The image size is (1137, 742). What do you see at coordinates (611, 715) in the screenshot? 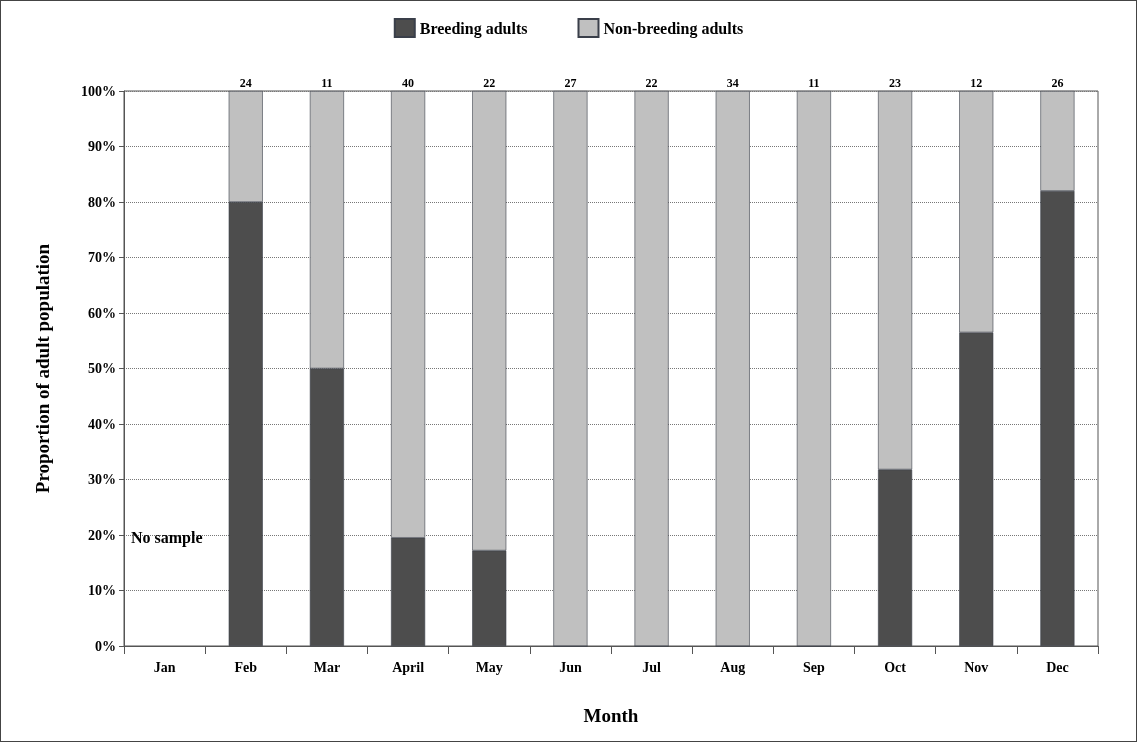
I see `x-axis-title: Month` at bounding box center [611, 715].